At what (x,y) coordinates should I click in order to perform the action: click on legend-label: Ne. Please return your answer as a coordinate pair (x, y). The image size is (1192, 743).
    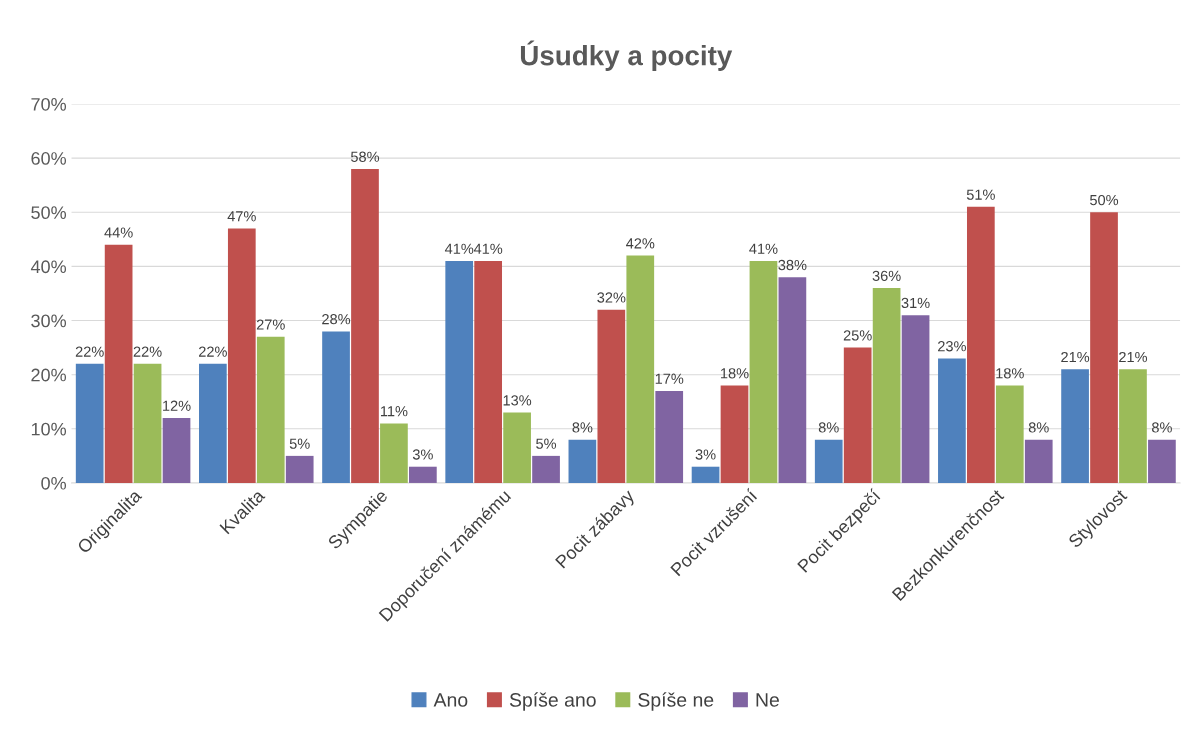
    Looking at the image, I should click on (767, 700).